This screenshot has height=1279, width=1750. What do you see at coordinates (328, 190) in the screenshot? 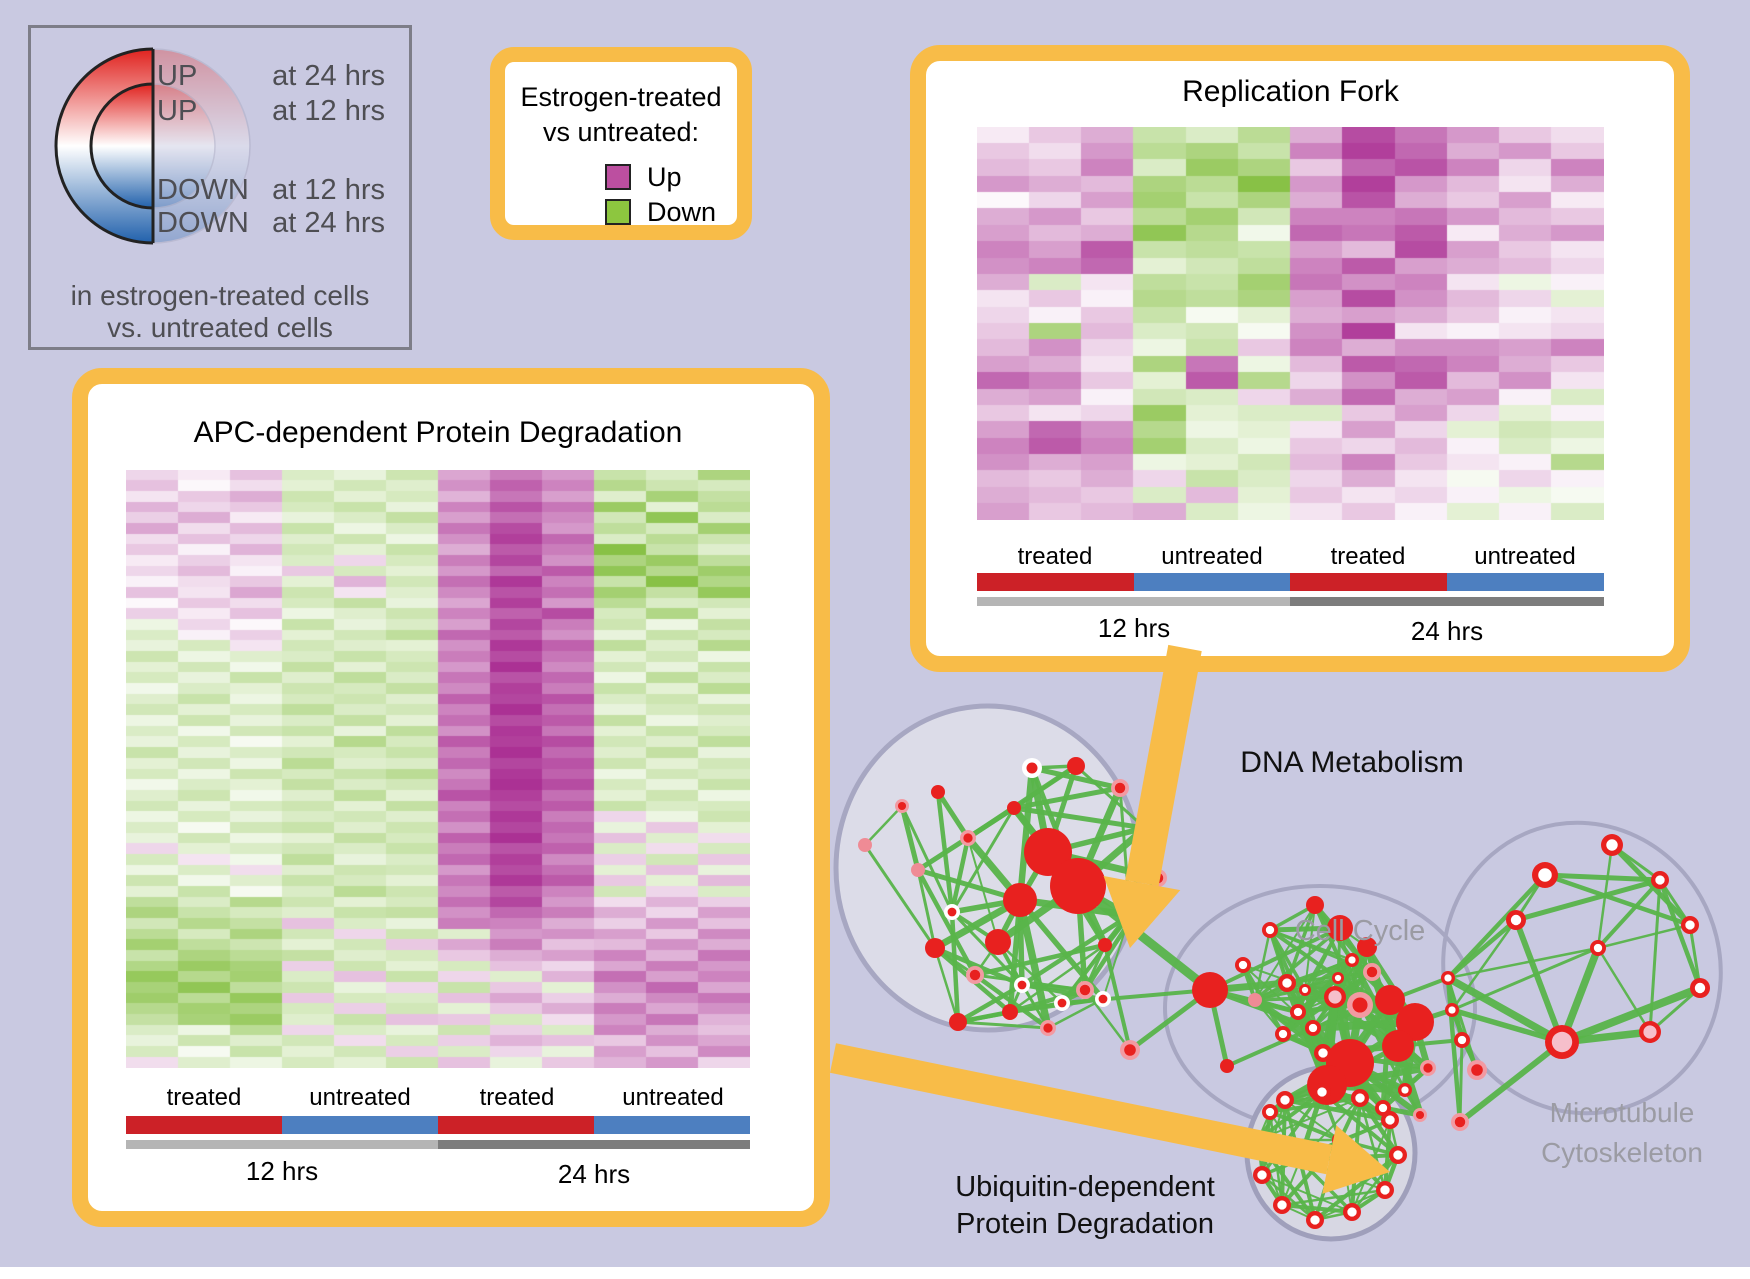
I see `down-12-time: at 12 hrs` at bounding box center [328, 190].